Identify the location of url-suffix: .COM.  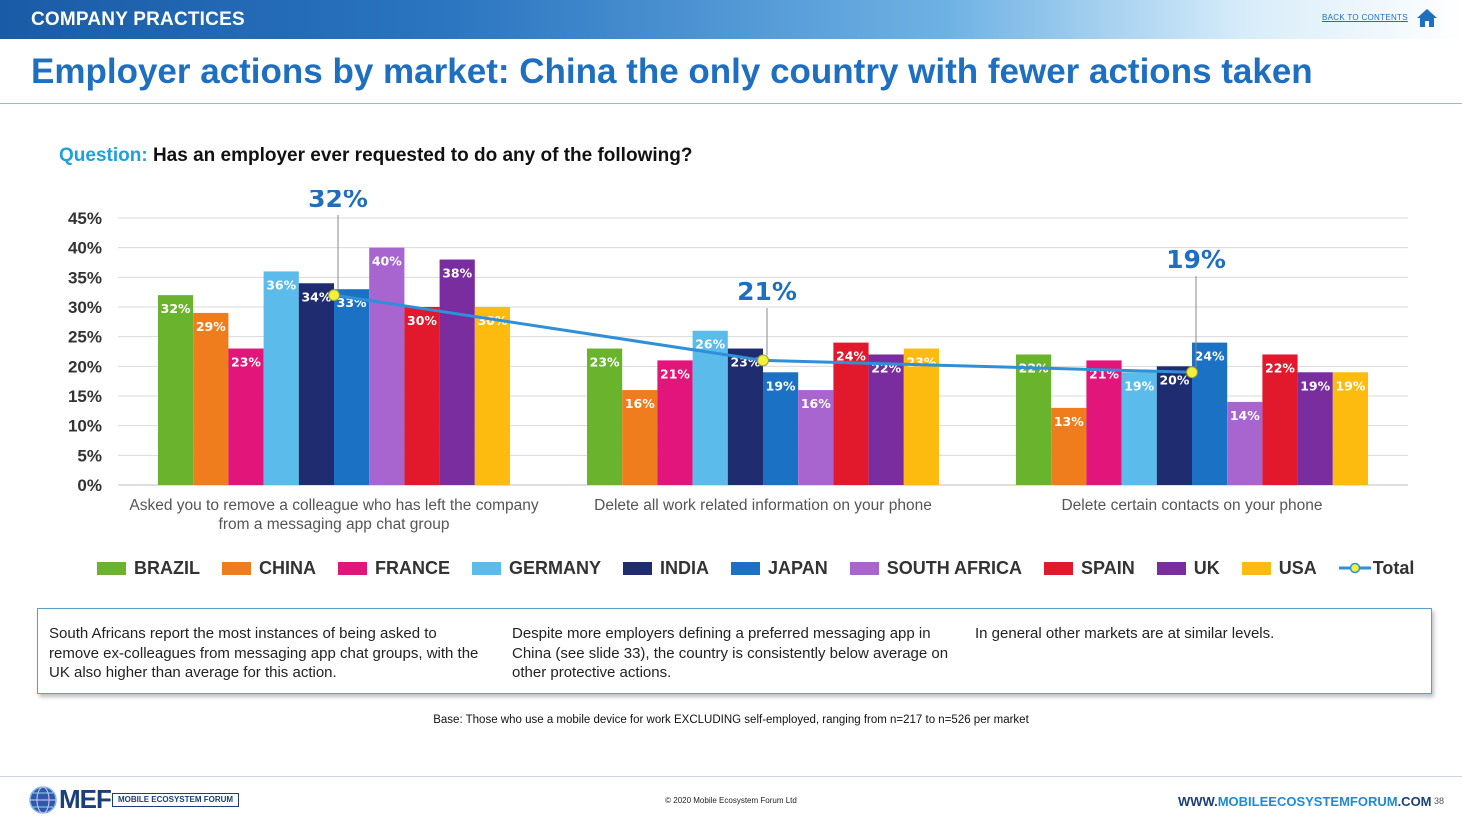
(1414, 801).